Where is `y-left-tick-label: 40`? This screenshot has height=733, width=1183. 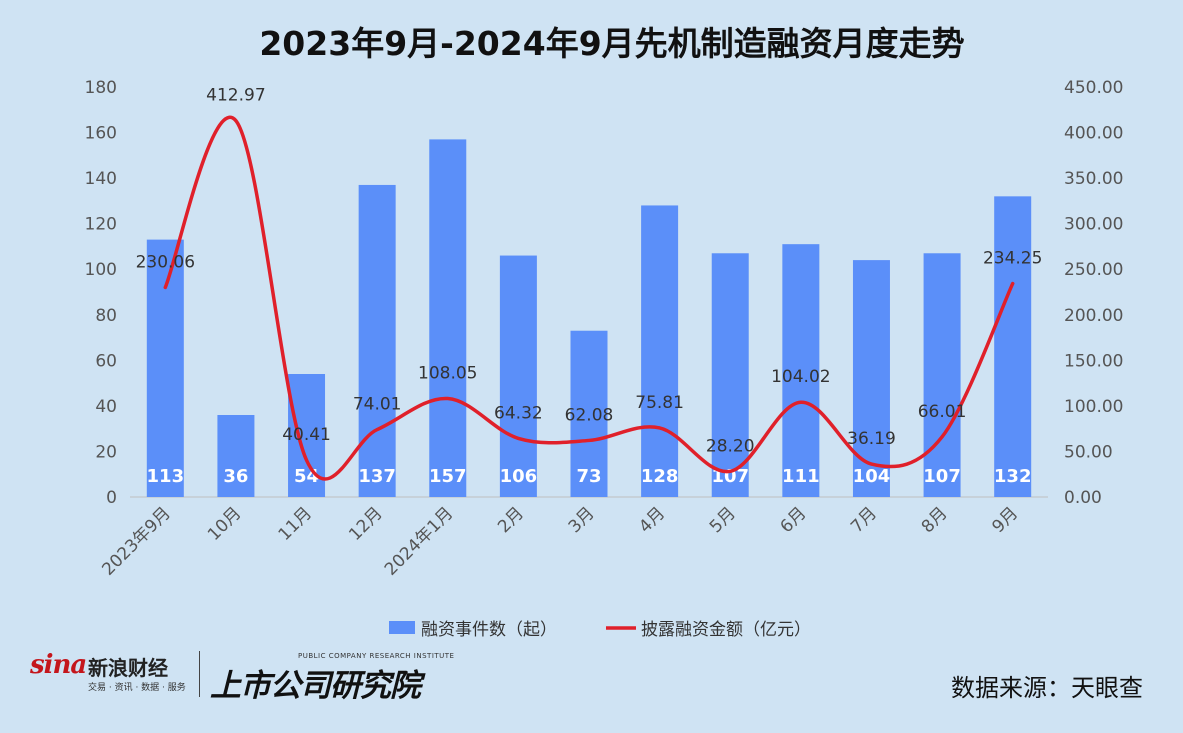 y-left-tick-label: 40 is located at coordinates (106, 407).